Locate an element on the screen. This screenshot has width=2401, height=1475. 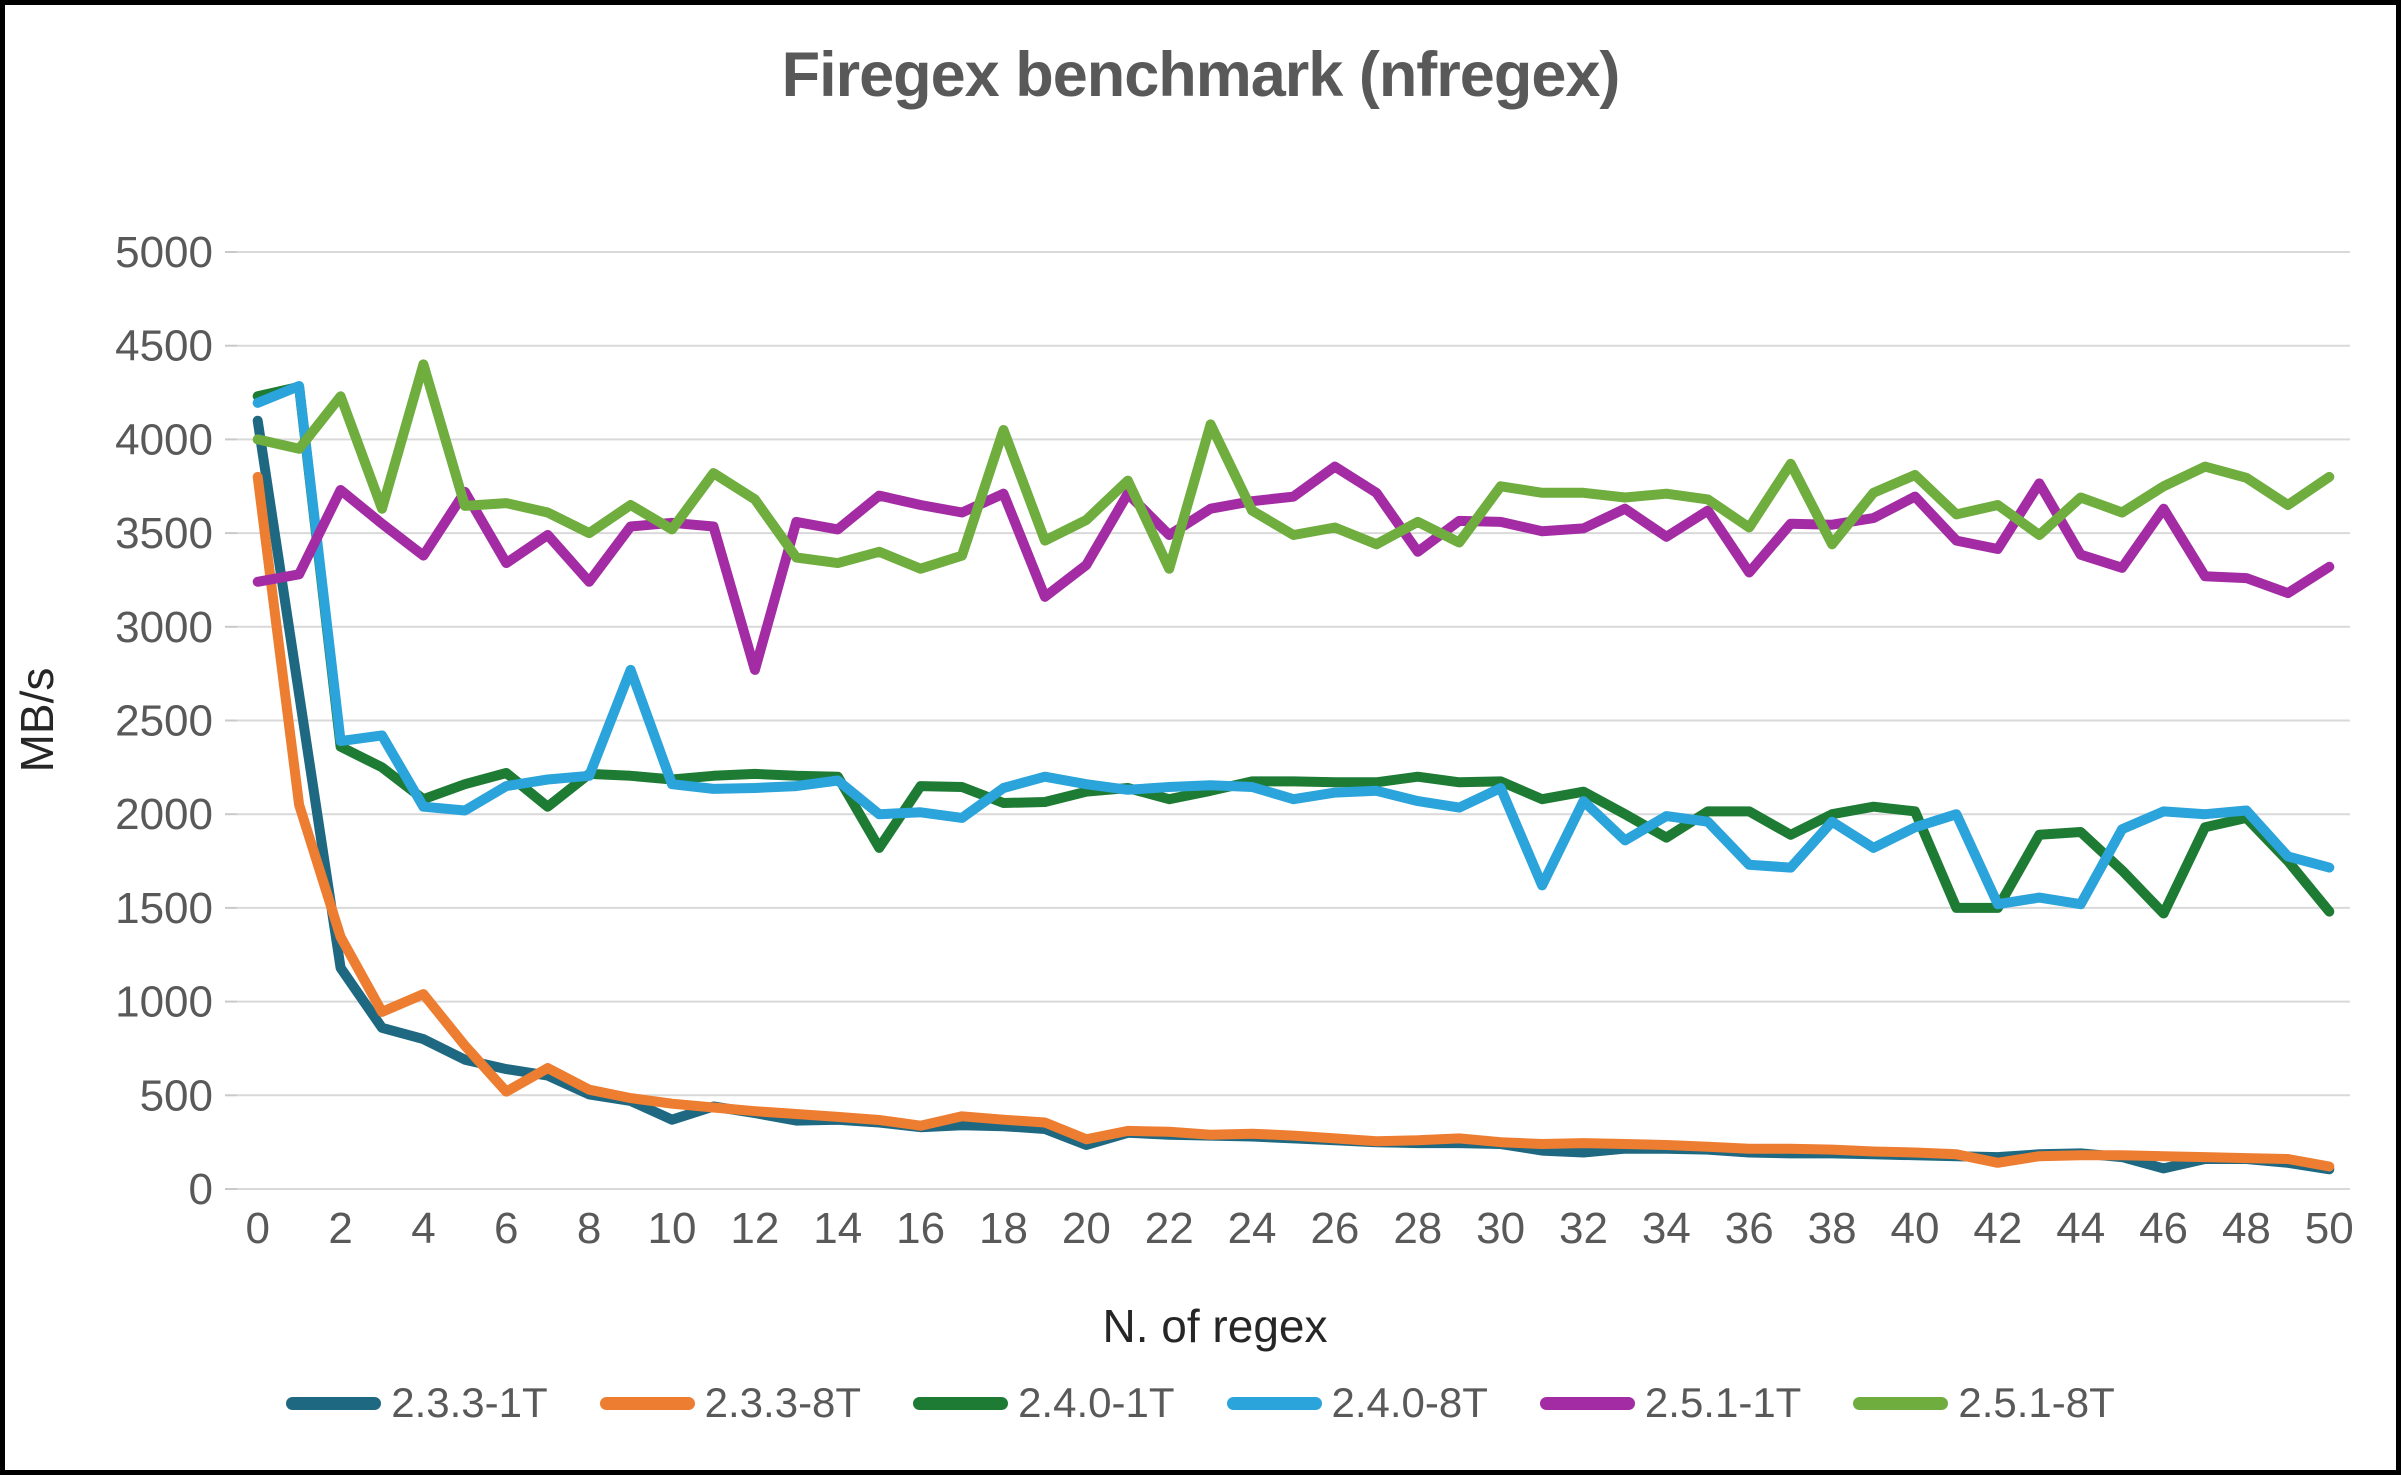
x-axis-tick-label: 14 is located at coordinates (837, 1228).